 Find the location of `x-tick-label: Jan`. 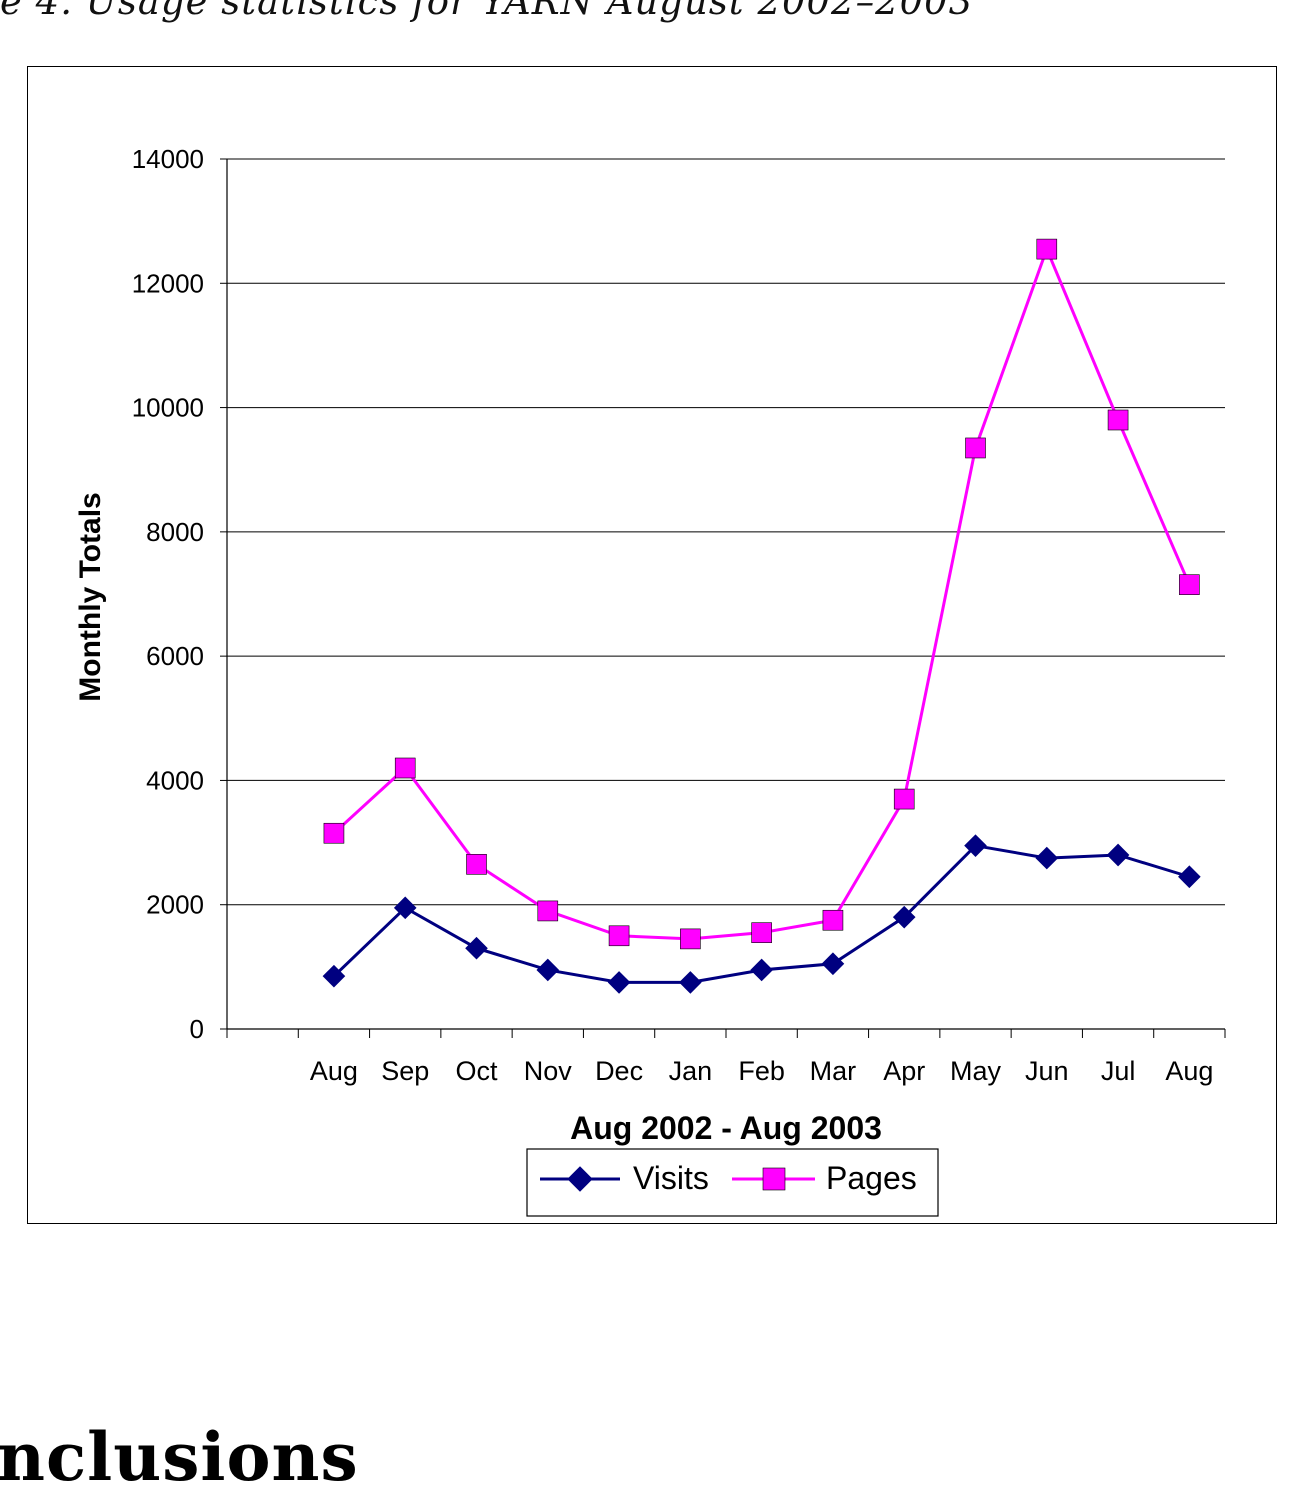

x-tick-label: Jan is located at coordinates (691, 1071).